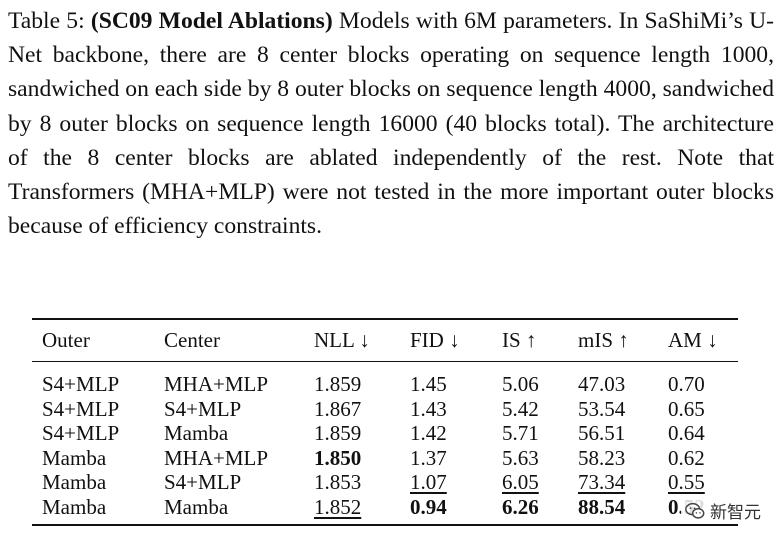 The height and width of the screenshot is (540, 780). Describe the element at coordinates (456, 433) in the screenshot. I see `cell-fid: 1.42` at that location.